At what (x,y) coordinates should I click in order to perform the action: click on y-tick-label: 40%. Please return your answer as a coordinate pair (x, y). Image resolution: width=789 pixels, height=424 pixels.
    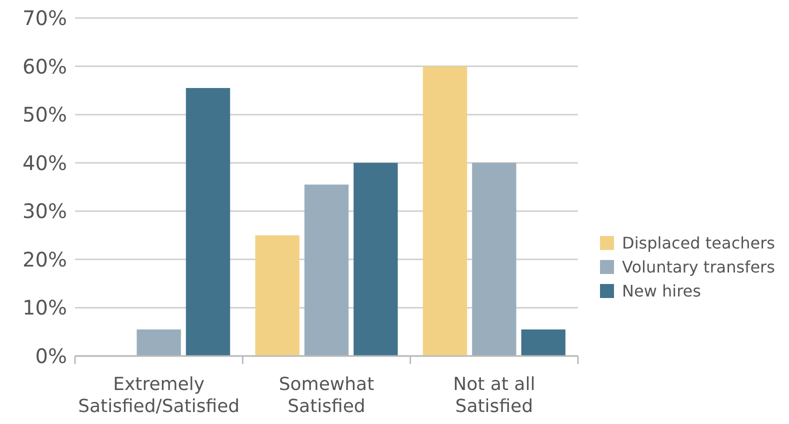
    Looking at the image, I should click on (44, 162).